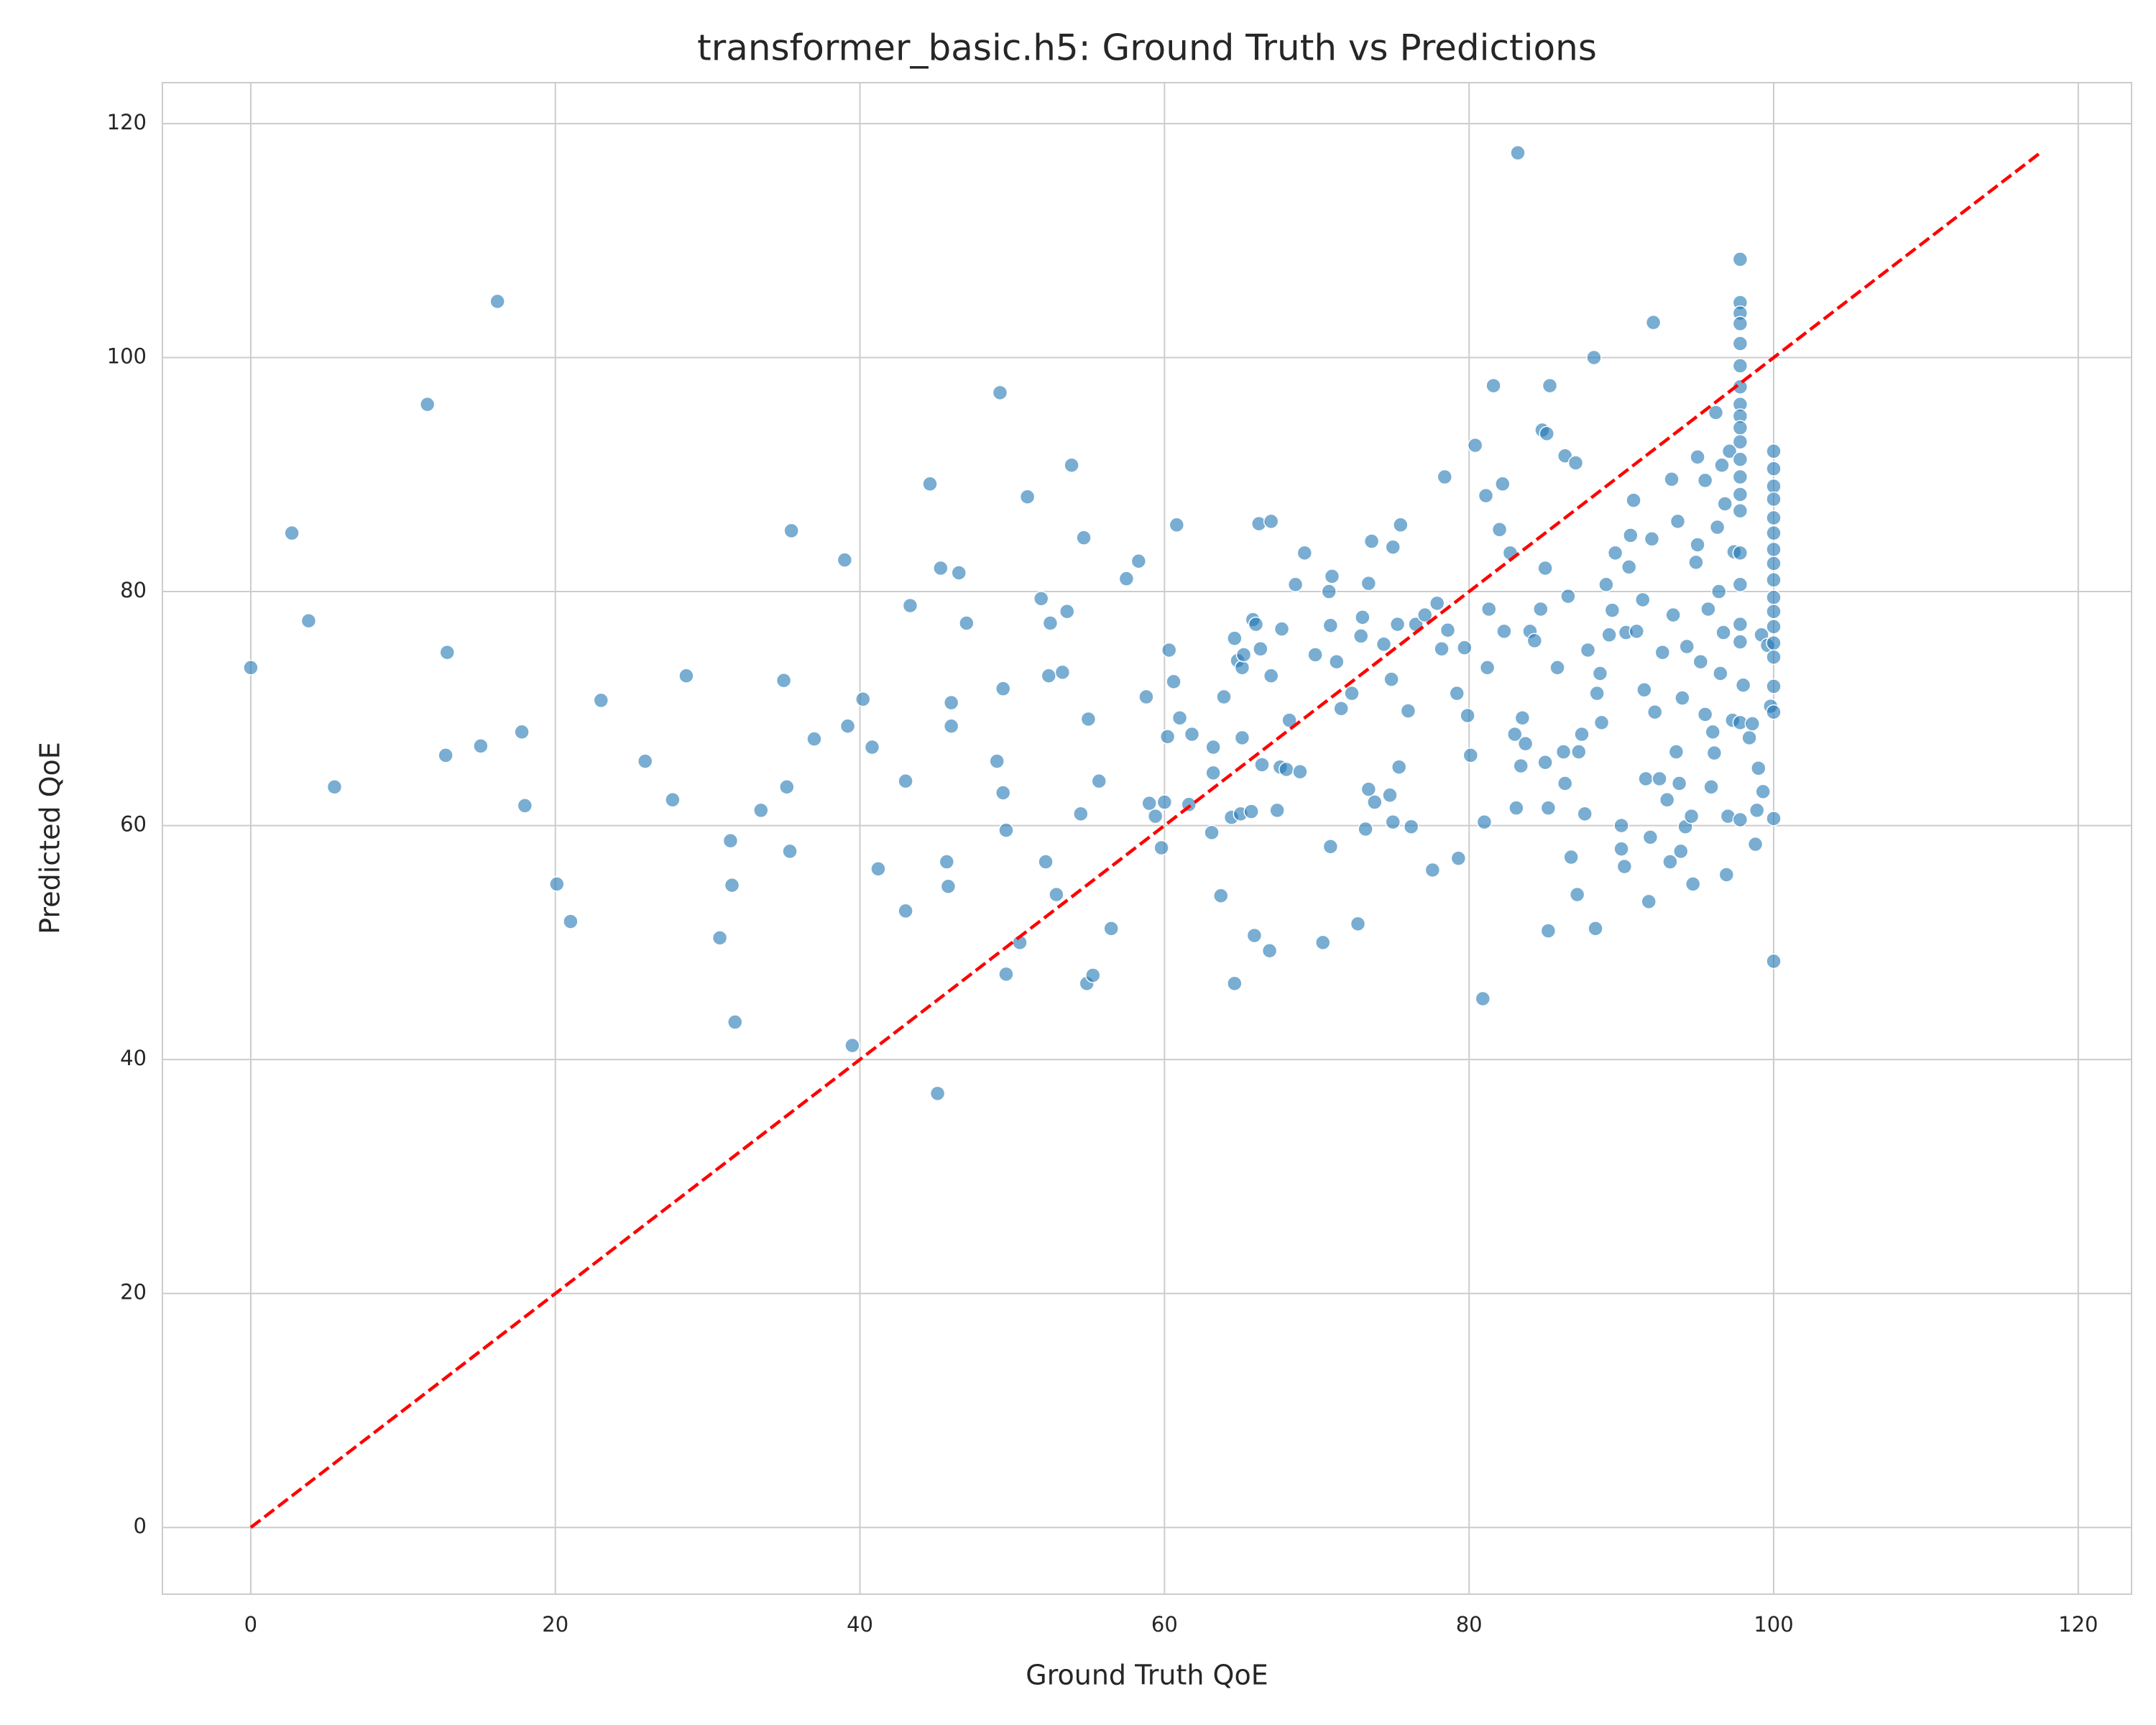 The width and height of the screenshot is (2156, 1725). Describe the element at coordinates (1164, 1624) in the screenshot. I see `x-tick-label: 60` at that location.